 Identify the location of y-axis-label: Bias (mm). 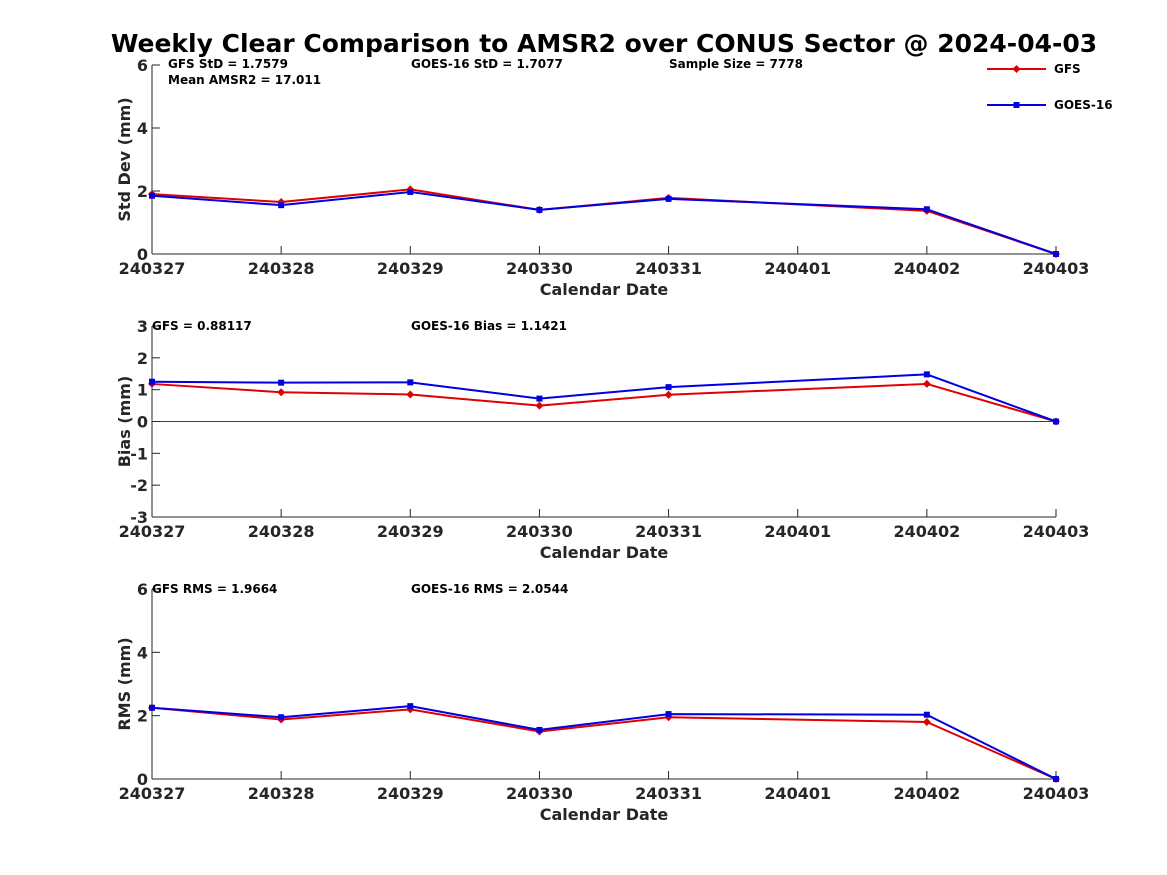
(124, 422).